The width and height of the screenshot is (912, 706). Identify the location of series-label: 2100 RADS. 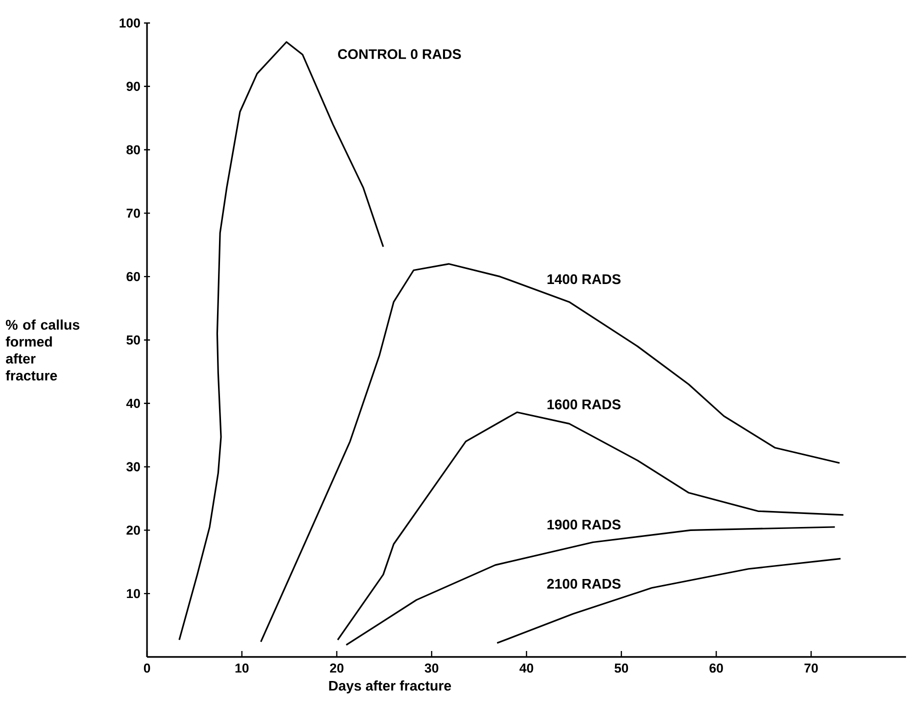
(584, 583).